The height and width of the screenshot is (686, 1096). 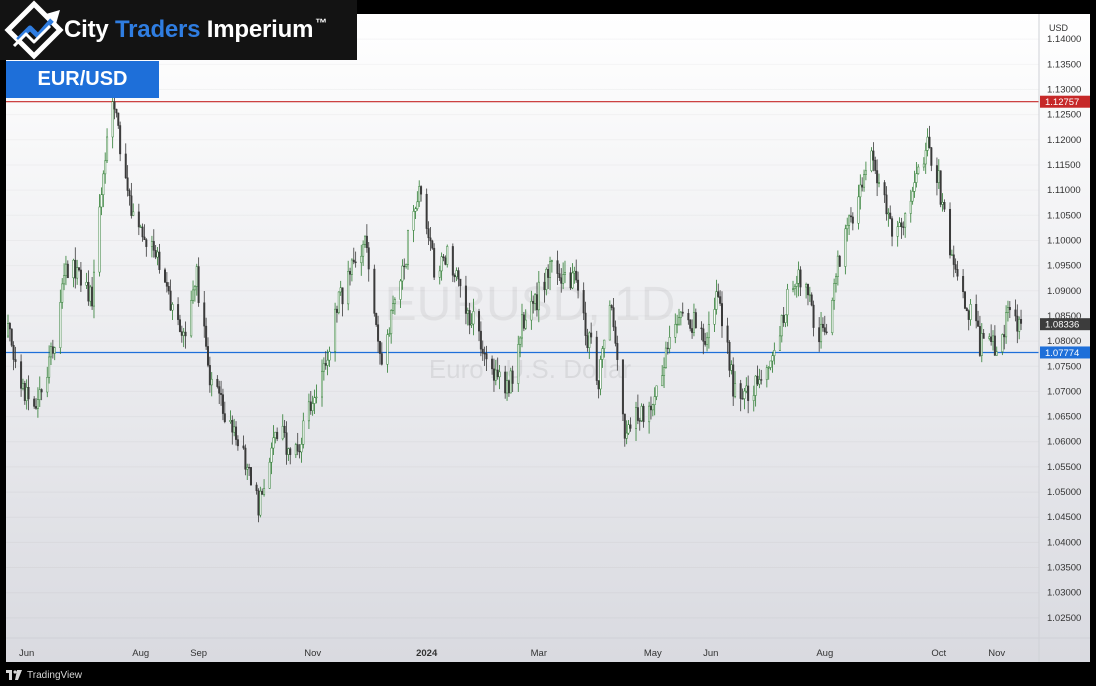 I want to click on resistance-level-tag, so click(x=1065, y=101).